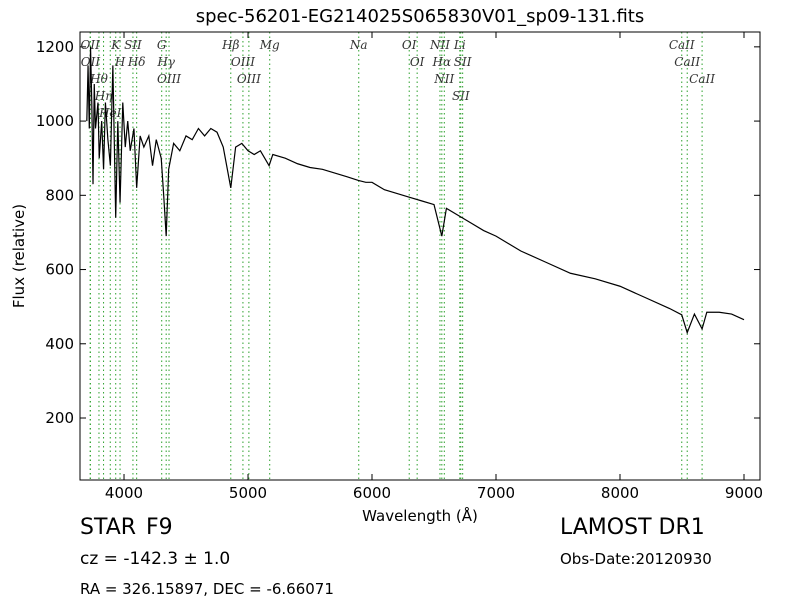  Describe the element at coordinates (165, 62) in the screenshot. I see `line-marker-label: Hγ` at that location.